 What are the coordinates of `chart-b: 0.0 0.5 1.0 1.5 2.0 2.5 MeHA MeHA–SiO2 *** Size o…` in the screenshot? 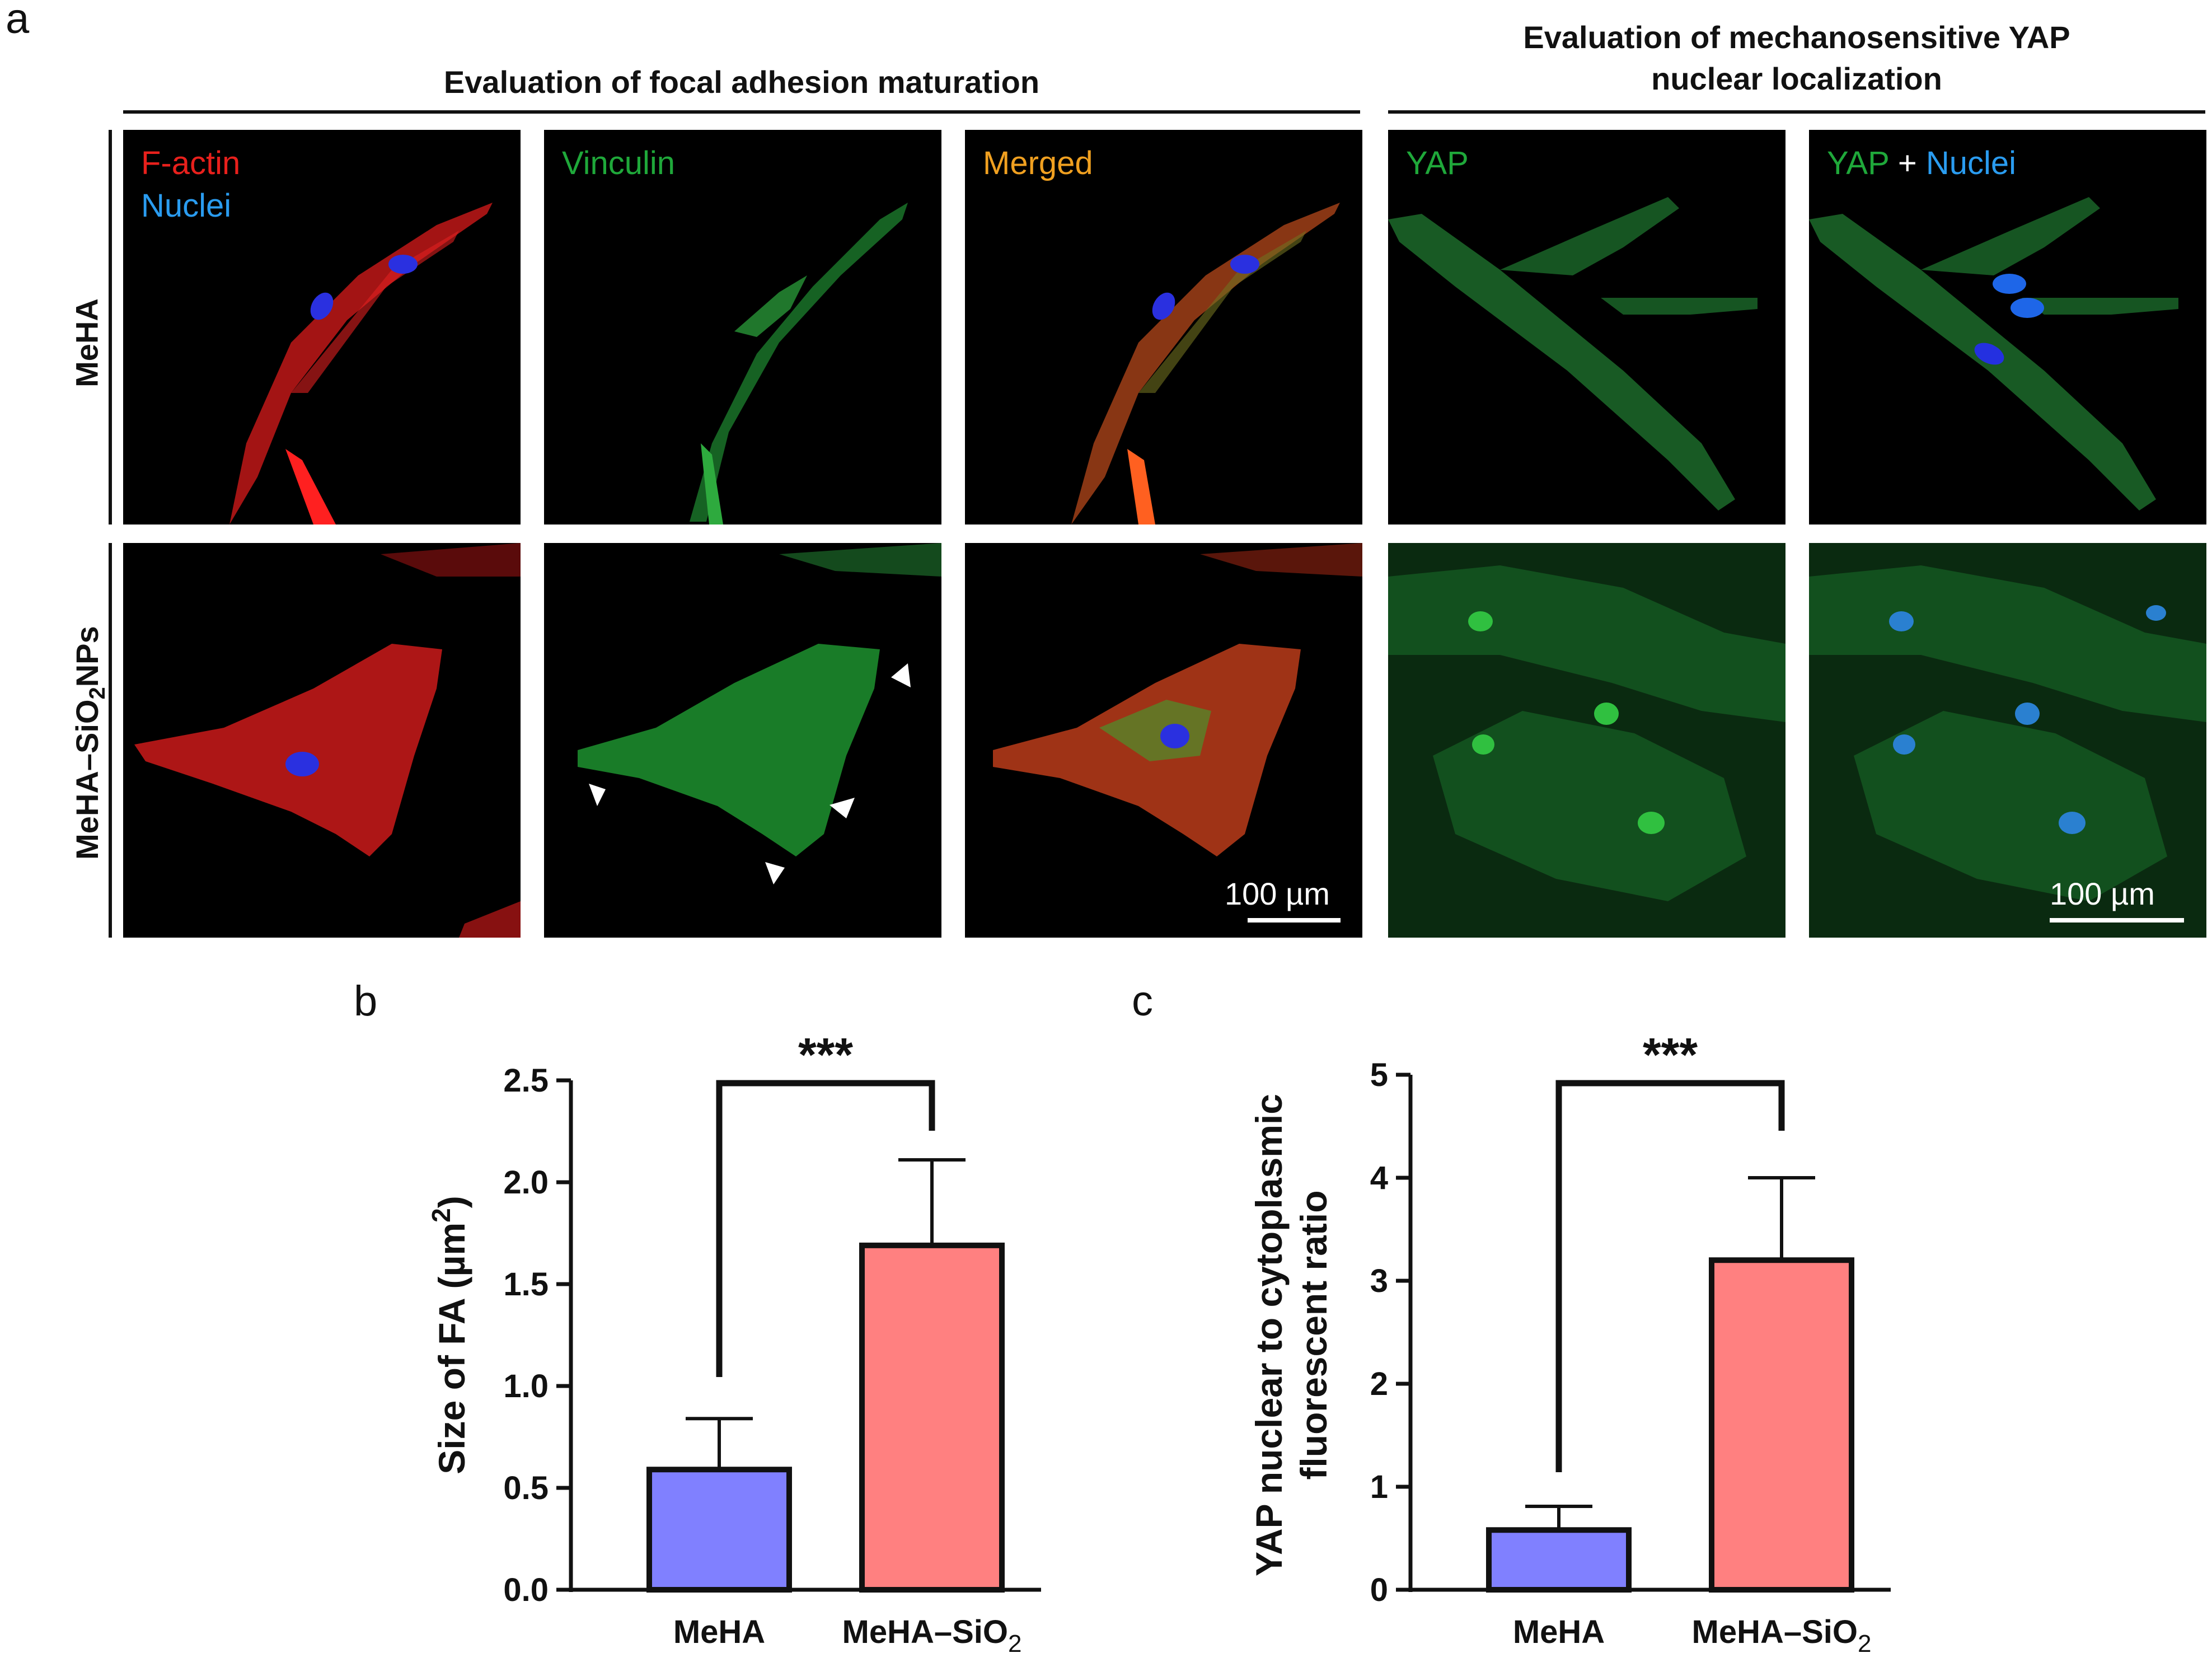 It's located at (734, 1343).